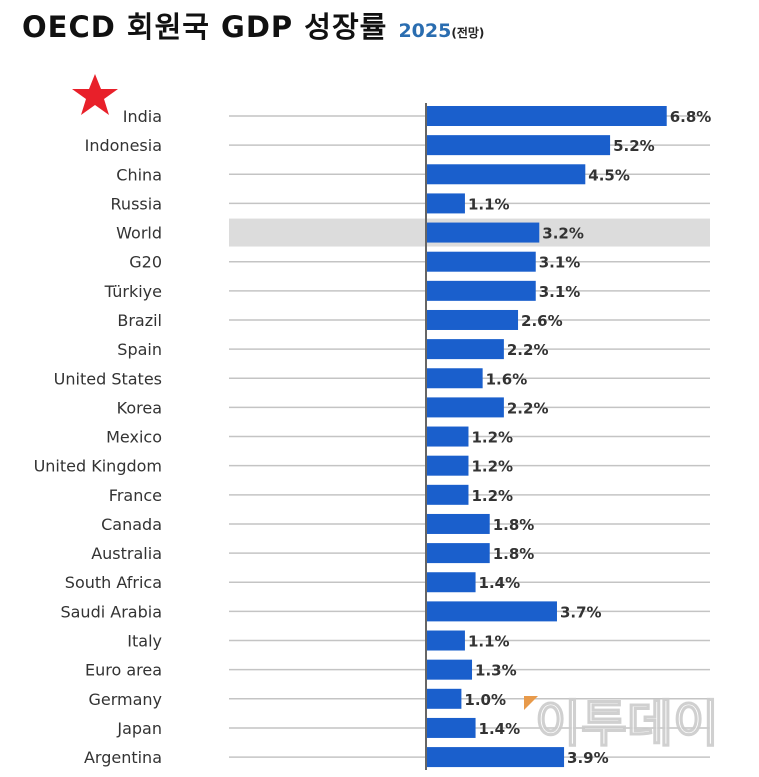  What do you see at coordinates (125, 699) in the screenshot?
I see `category-label: Germany` at bounding box center [125, 699].